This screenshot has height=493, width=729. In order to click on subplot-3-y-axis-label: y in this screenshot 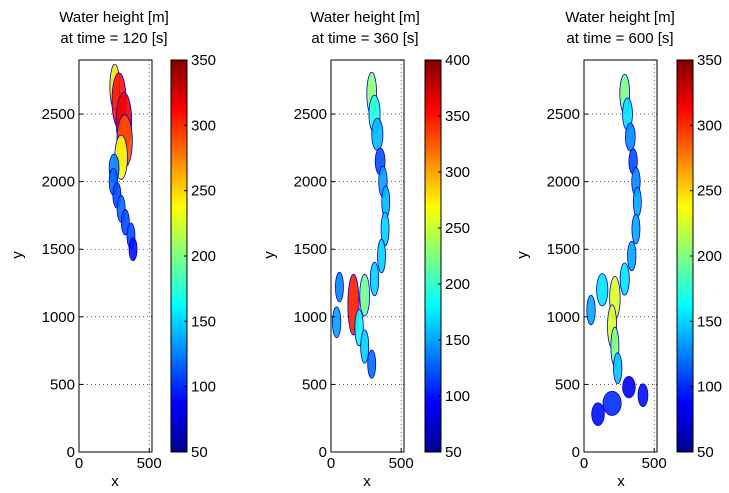, I will do `click(522, 255)`.